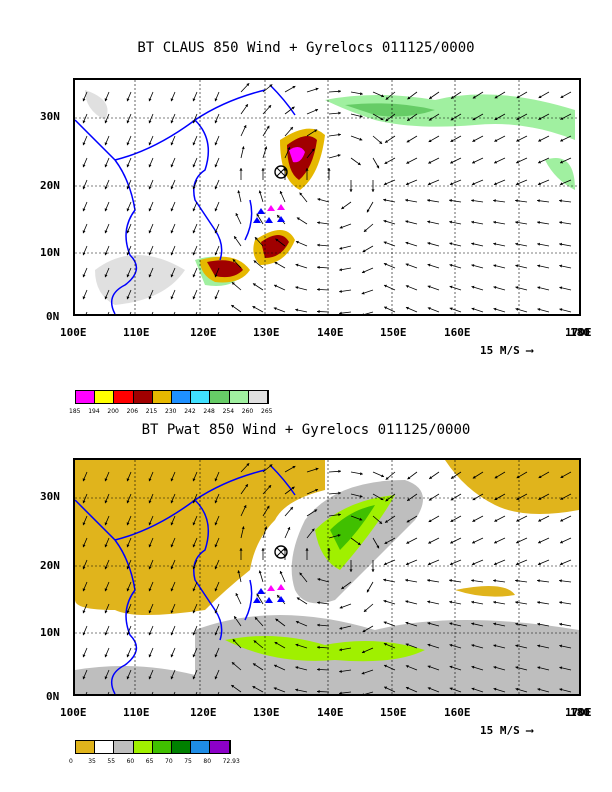  What do you see at coordinates (306, 430) in the screenshot?
I see `bottom-map-title: BT Pwat 850 Wind + Gyrelocs 011125/0000` at bounding box center [306, 430].